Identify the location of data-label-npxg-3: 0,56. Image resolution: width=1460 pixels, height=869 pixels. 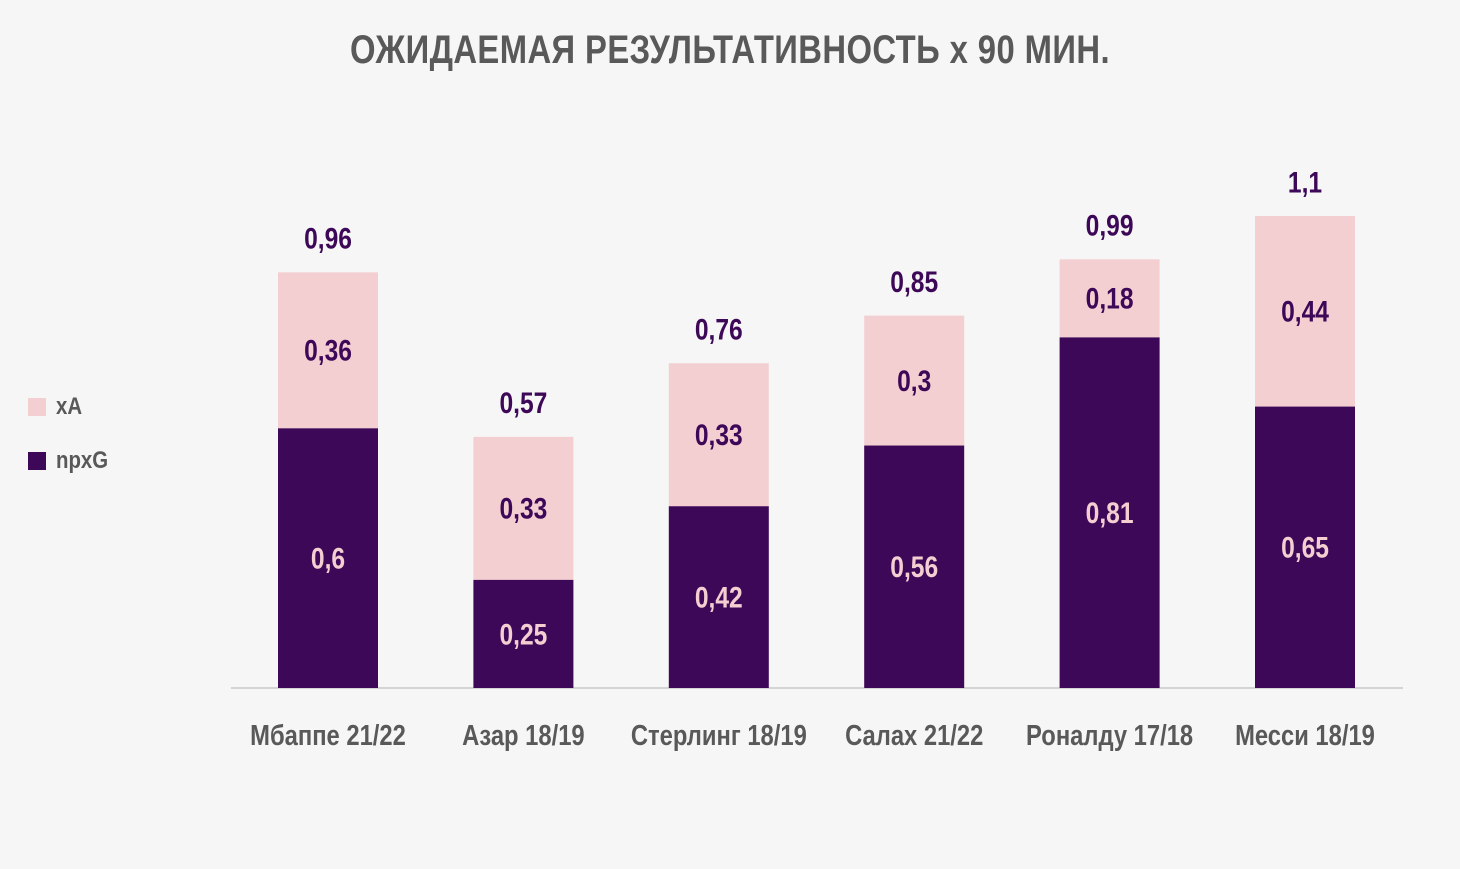
(914, 567).